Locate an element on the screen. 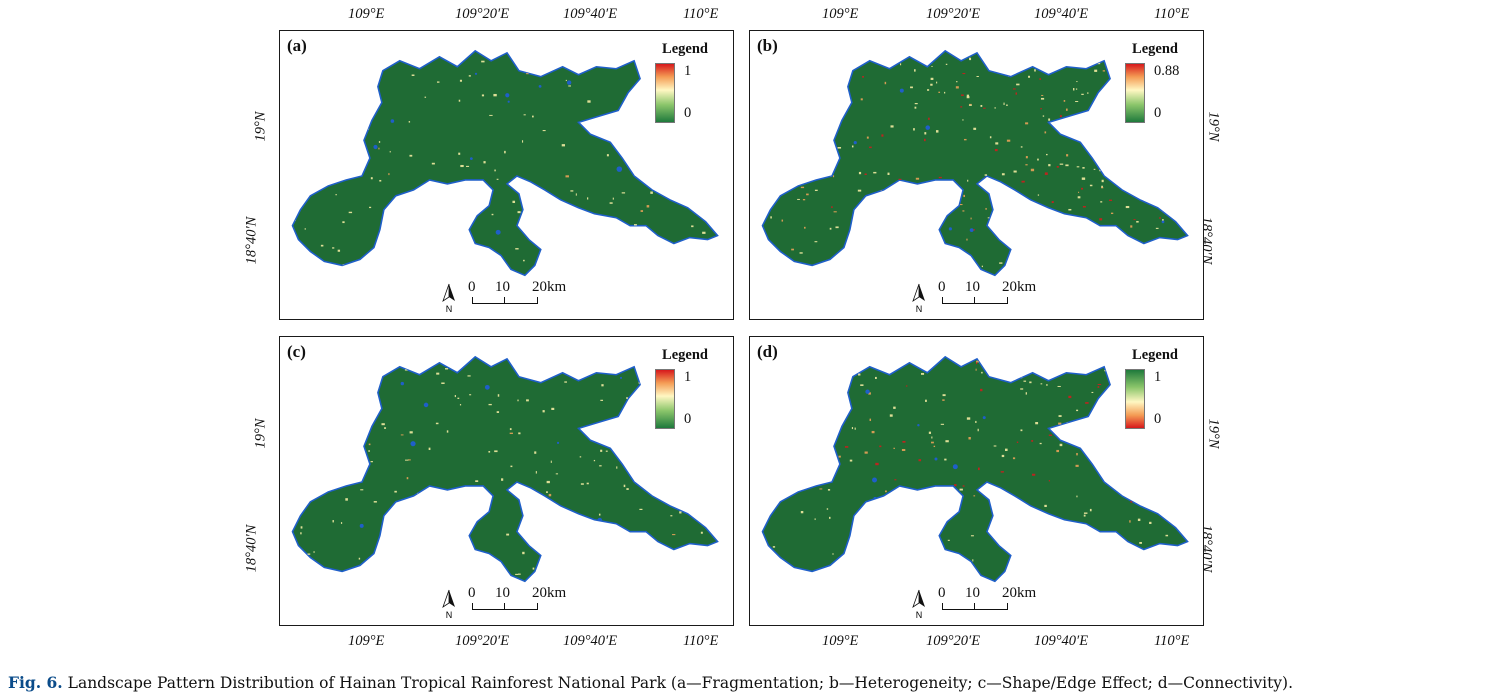 Image resolution: width=1489 pixels, height=699 pixels. legend-min-d: 0 is located at coordinates (1158, 419).